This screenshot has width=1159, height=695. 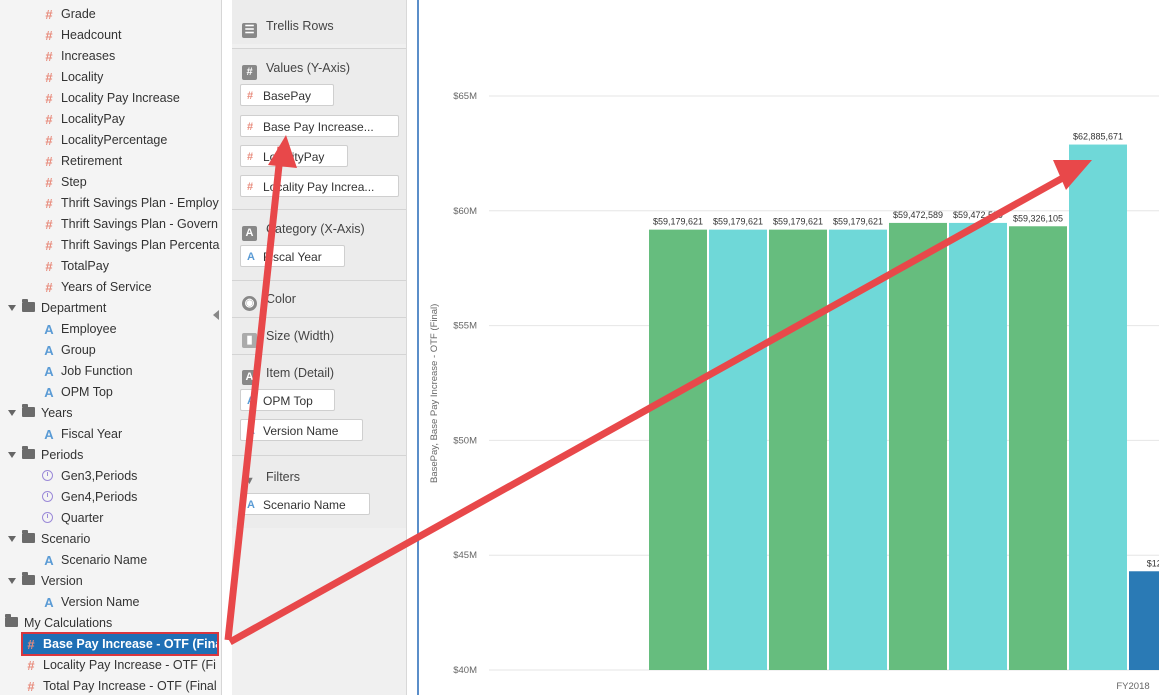 I want to click on tree-item-label: TotalPay, so click(x=85, y=266).